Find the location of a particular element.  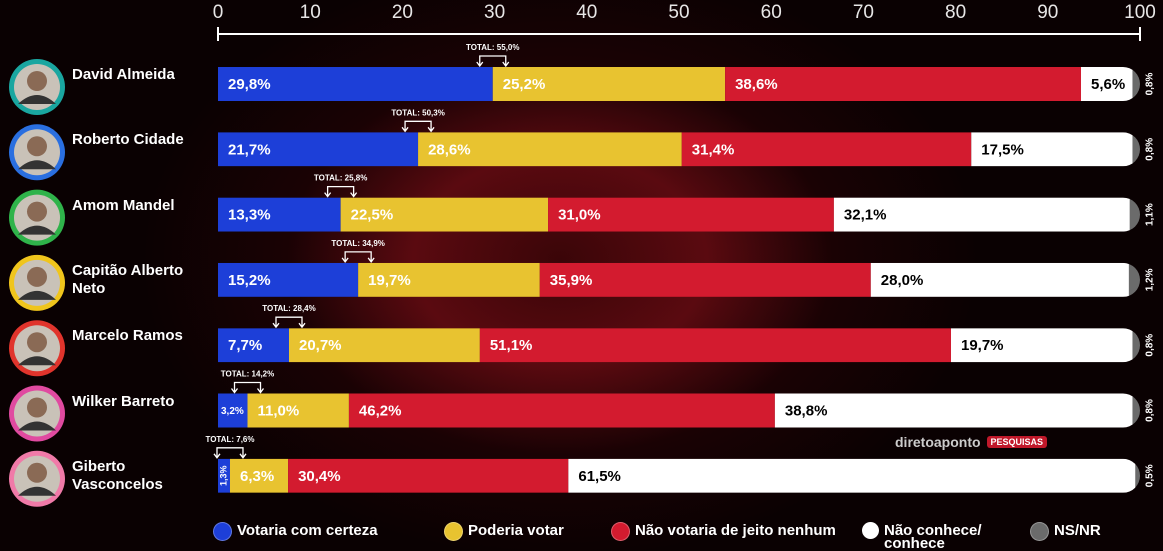

legend-label: Poderia votar is located at coordinates (516, 530).